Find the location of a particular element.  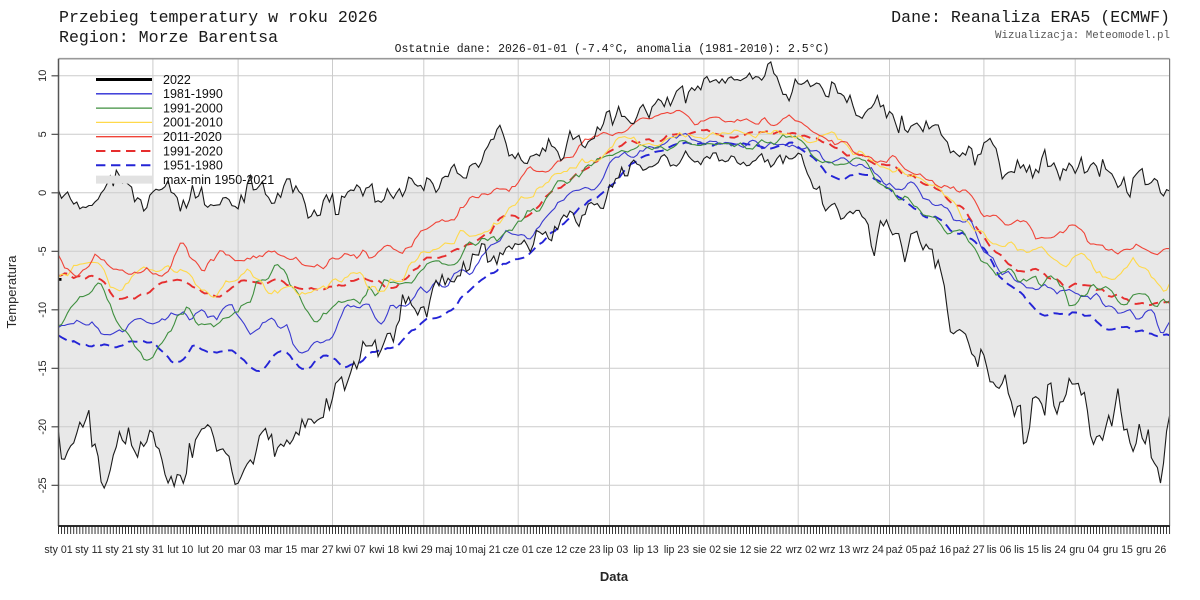

svg-text: -10 is located at coordinates (43, 310).